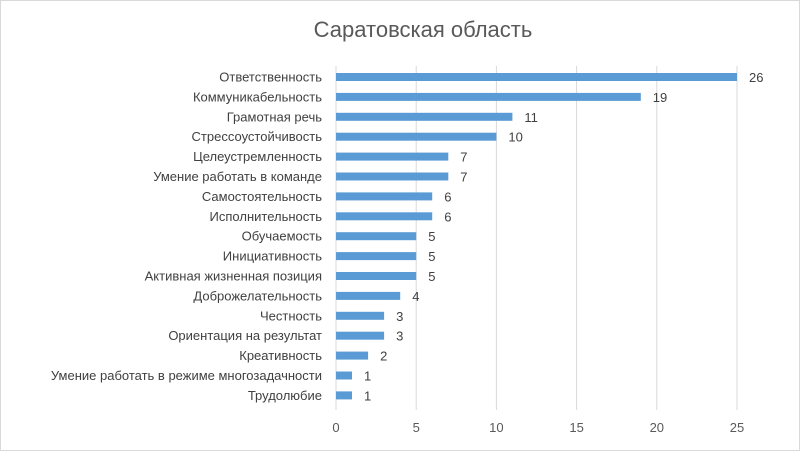 The image size is (800, 451). I want to click on data-label: 4, so click(415, 296).